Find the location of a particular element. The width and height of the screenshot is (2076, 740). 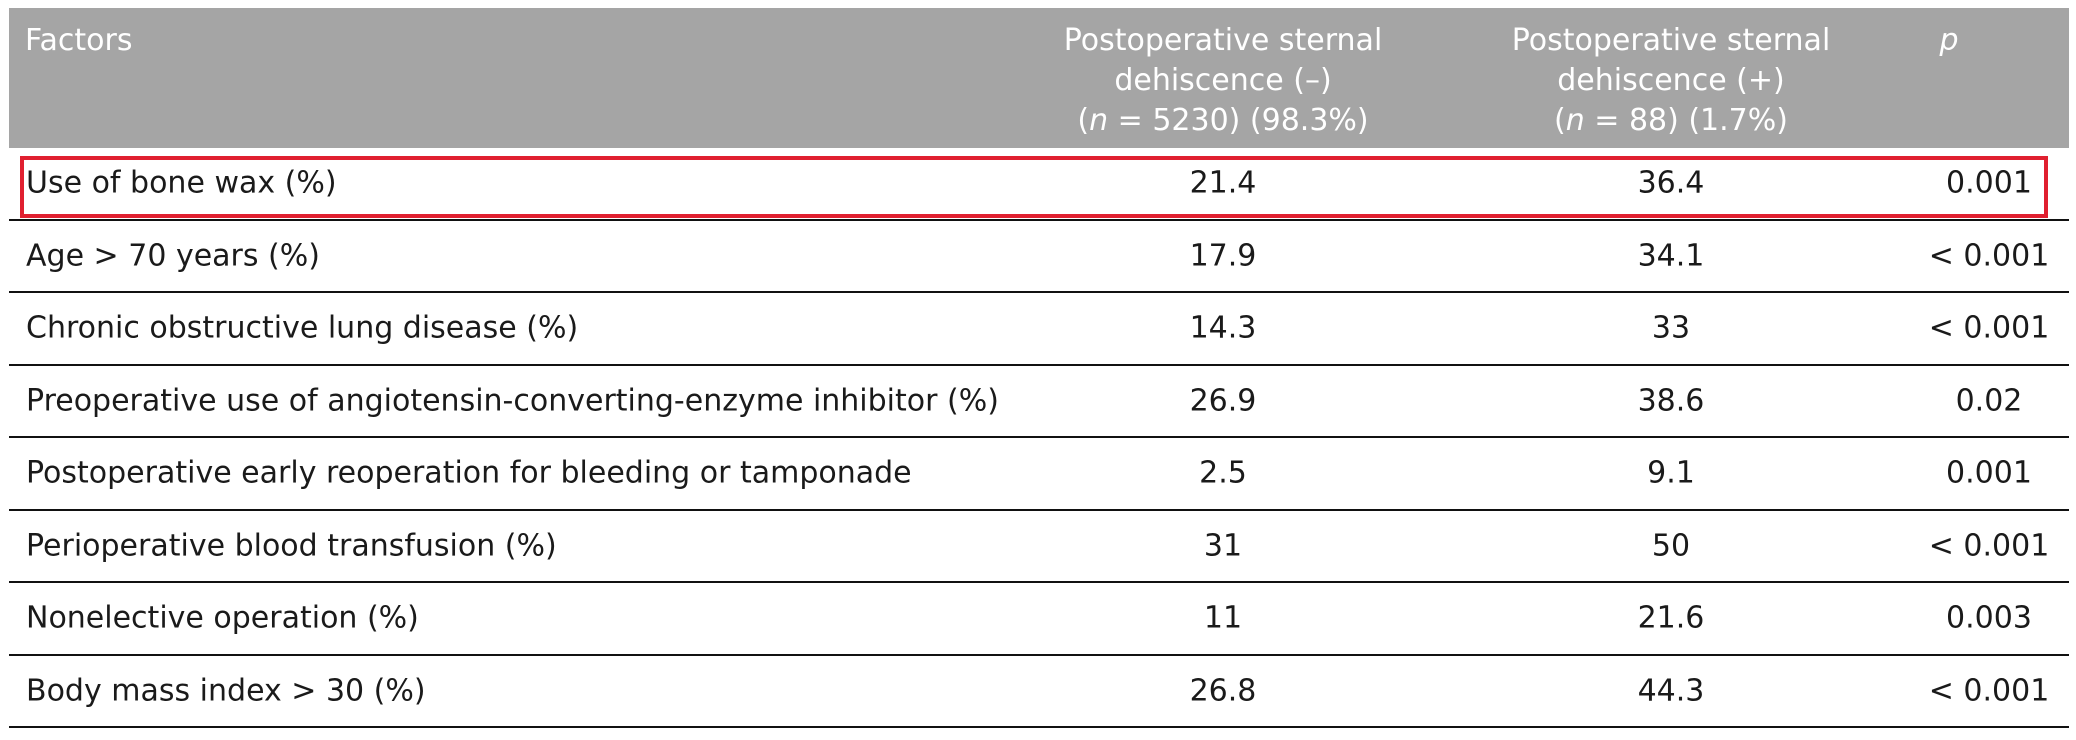

cell-p-value: 0.003 is located at coordinates (1989, 618).